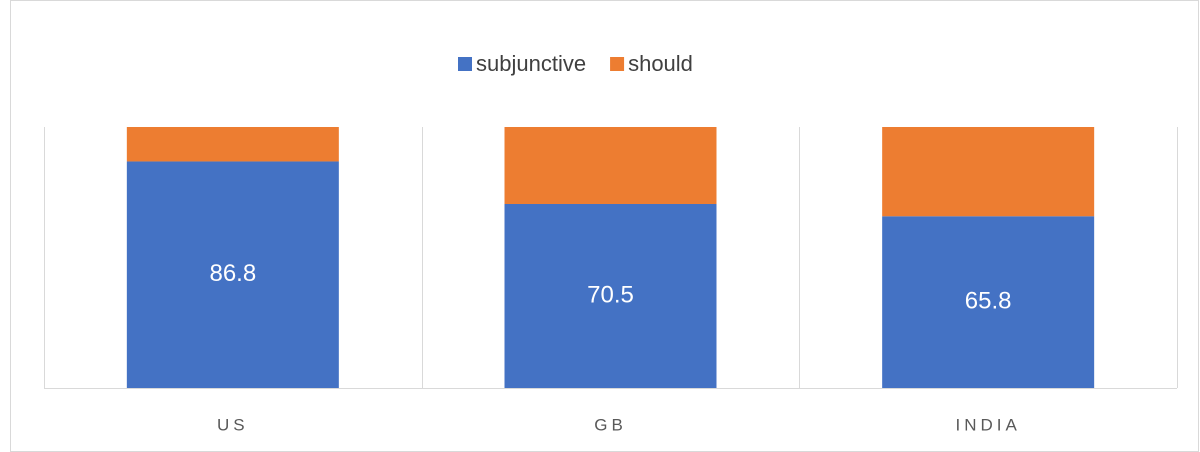 The width and height of the screenshot is (1200, 452). What do you see at coordinates (987, 424) in the screenshot?
I see `x-tick-label: INDIA` at bounding box center [987, 424].